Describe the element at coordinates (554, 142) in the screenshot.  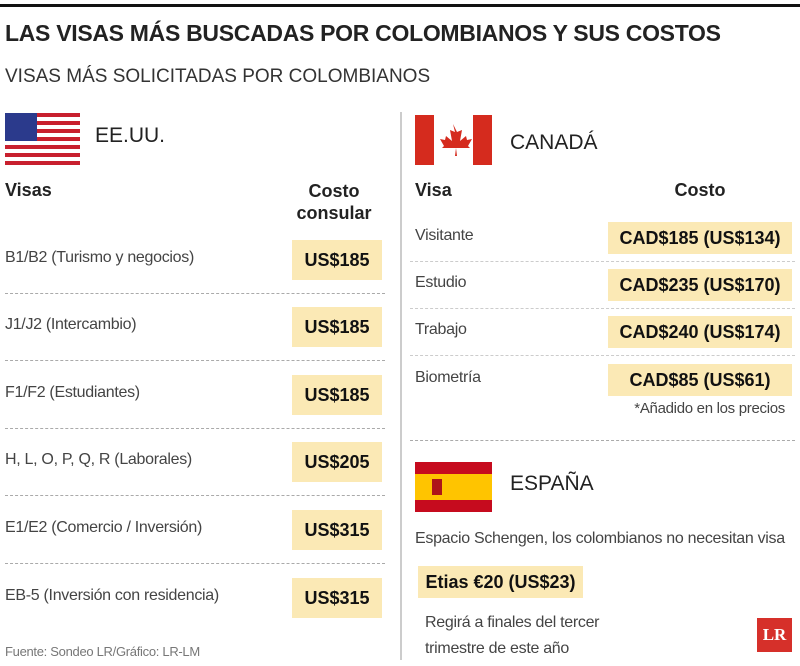
I see `country-name: CANADÁ` at that location.